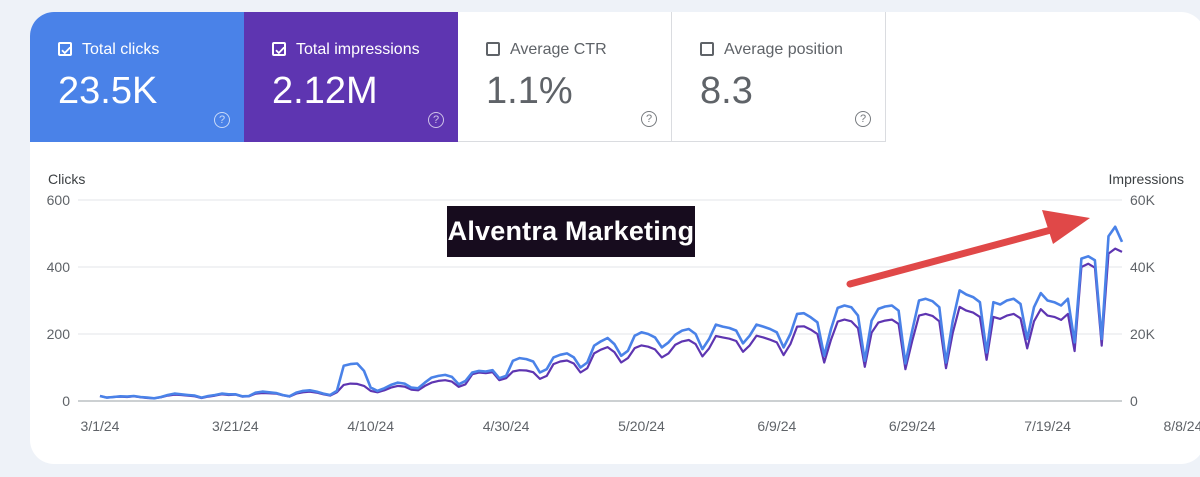  Describe the element at coordinates (59, 267) in the screenshot. I see `y-left-tick-label: 400` at that location.